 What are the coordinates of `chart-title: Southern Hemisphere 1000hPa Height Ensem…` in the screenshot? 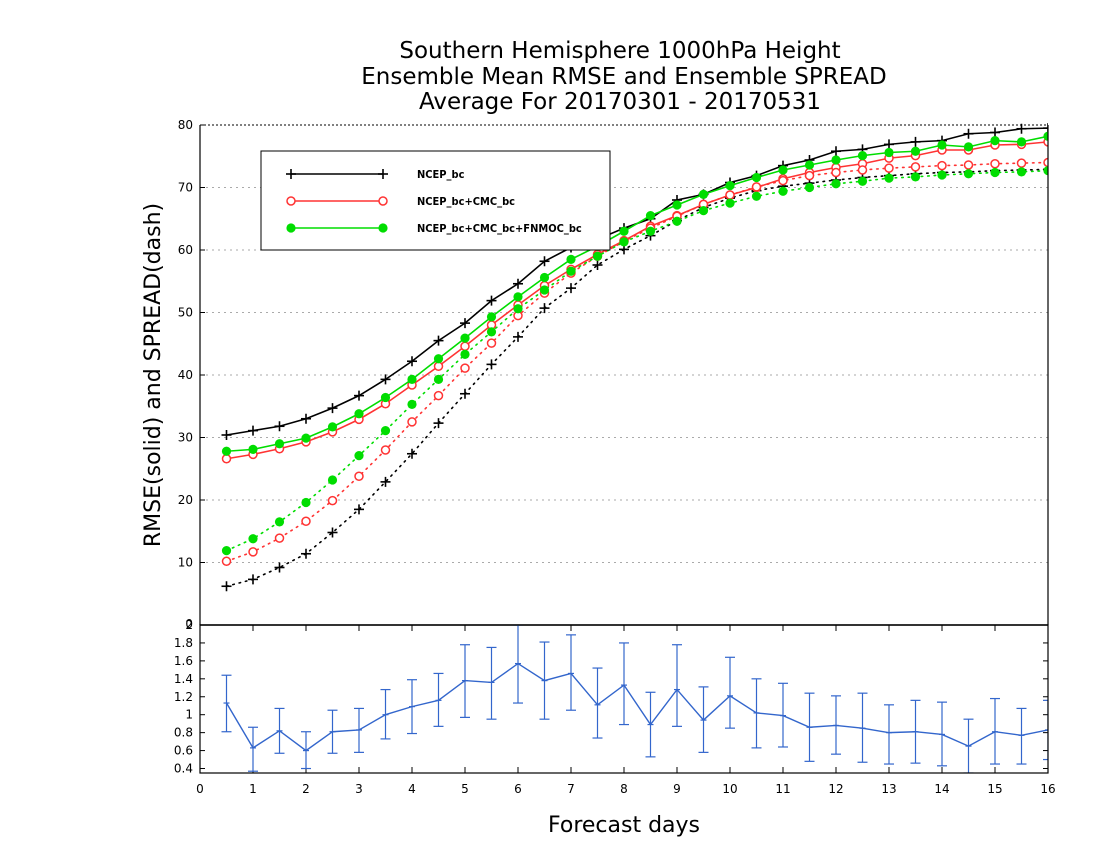 It's located at (623, 76).